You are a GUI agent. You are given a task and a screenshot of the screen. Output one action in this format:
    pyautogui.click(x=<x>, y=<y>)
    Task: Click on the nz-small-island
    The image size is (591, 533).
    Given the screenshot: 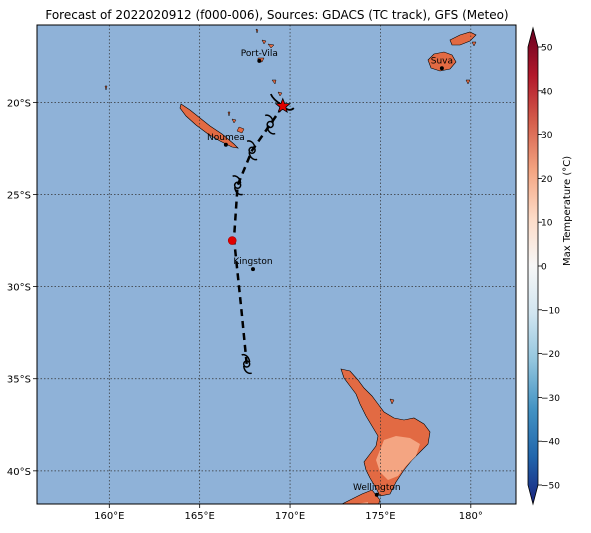 What is the action you would take?
    pyautogui.click(x=392, y=401)
    